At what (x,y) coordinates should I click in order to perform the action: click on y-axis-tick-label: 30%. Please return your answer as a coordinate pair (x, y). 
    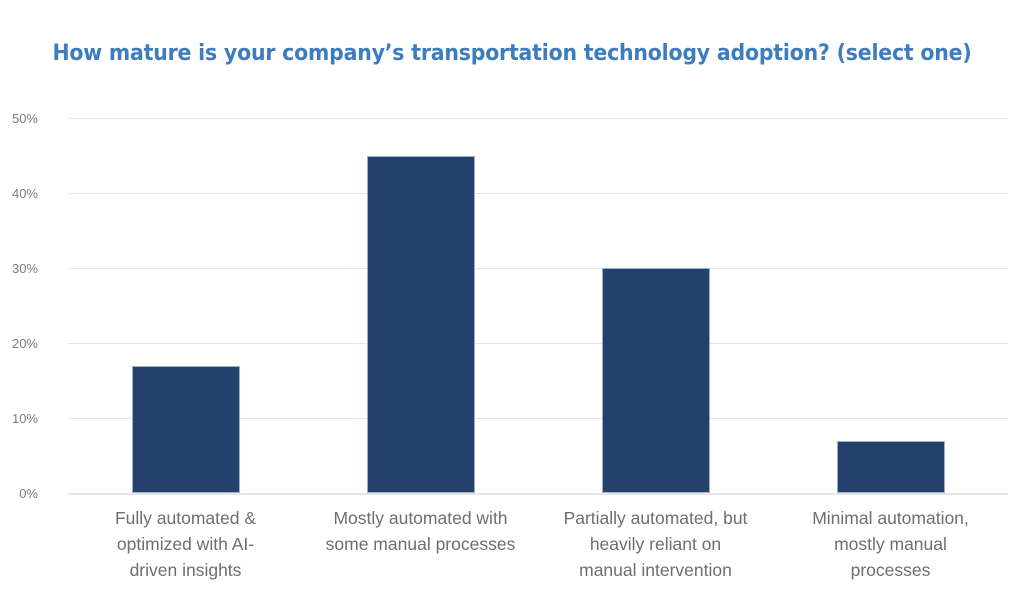
    Looking at the image, I should click on (24, 268).